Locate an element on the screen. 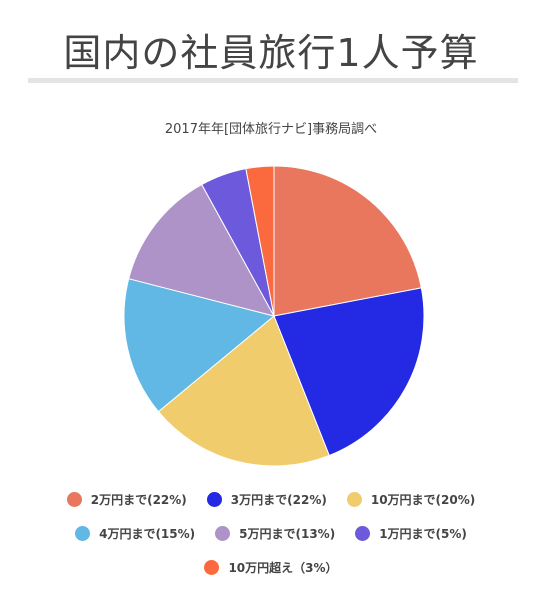 This screenshot has height=601, width=542. legend-item-3man: 3万円まで(22%) is located at coordinates (266, 499).